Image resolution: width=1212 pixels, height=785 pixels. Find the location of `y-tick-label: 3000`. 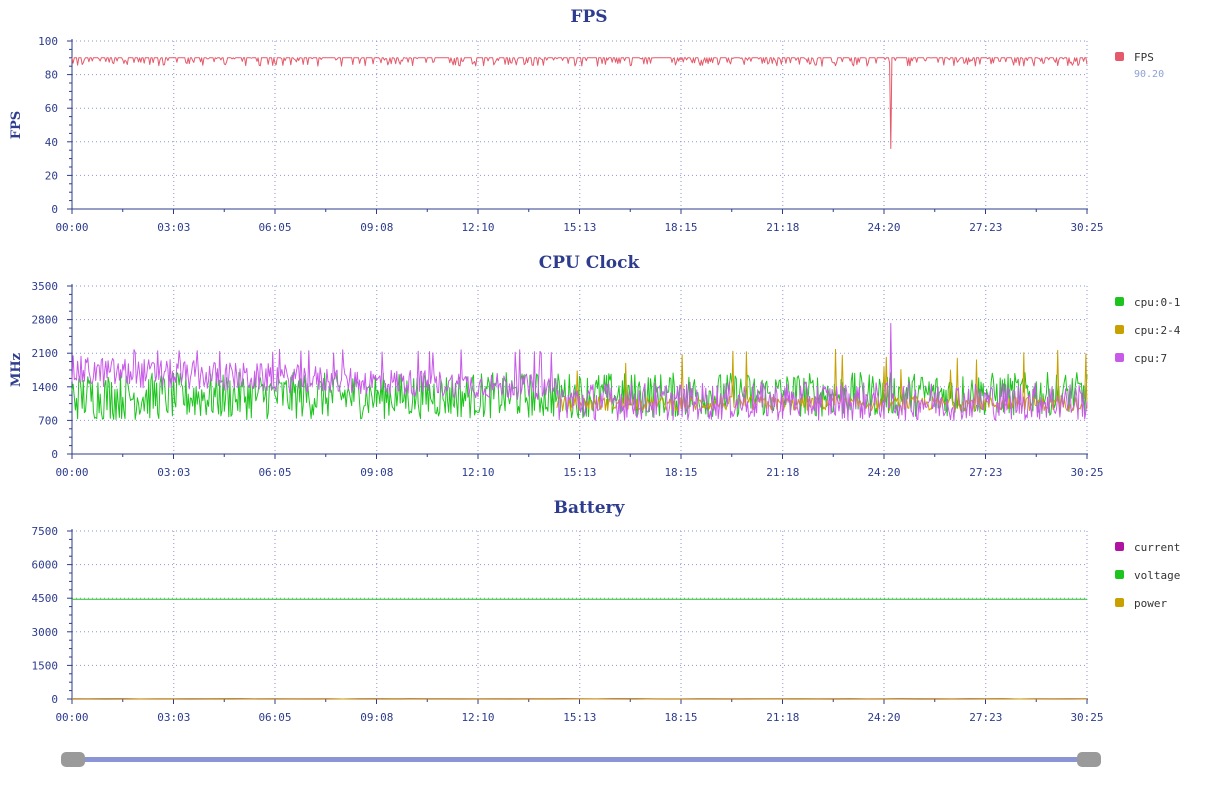

y-tick-label: 3000 is located at coordinates (45, 632).